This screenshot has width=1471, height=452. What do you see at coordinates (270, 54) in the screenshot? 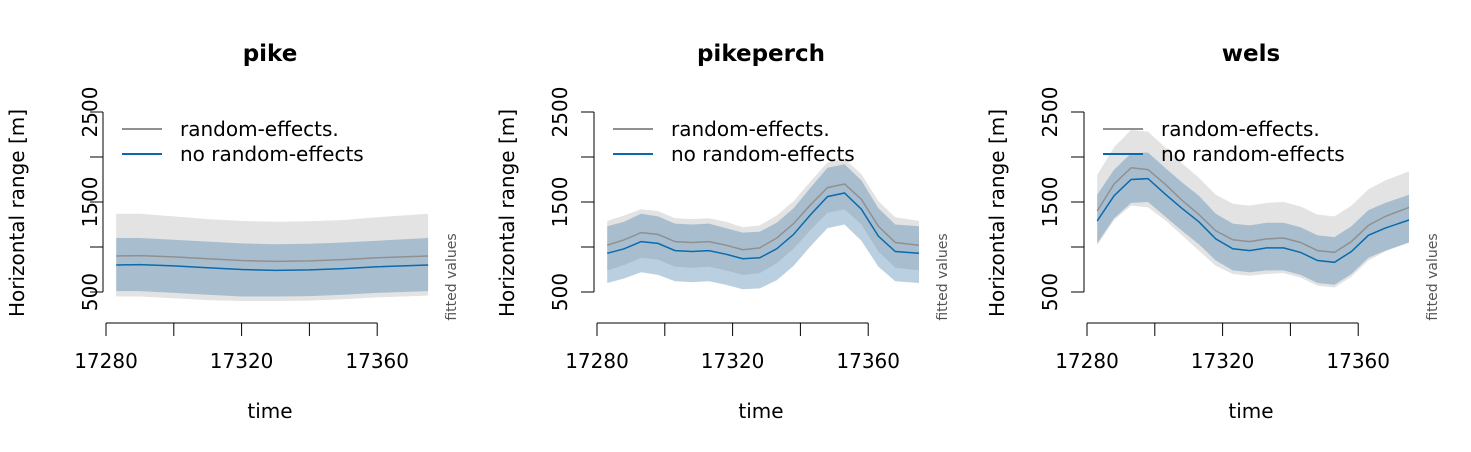
I see `panel-title: pike` at bounding box center [270, 54].